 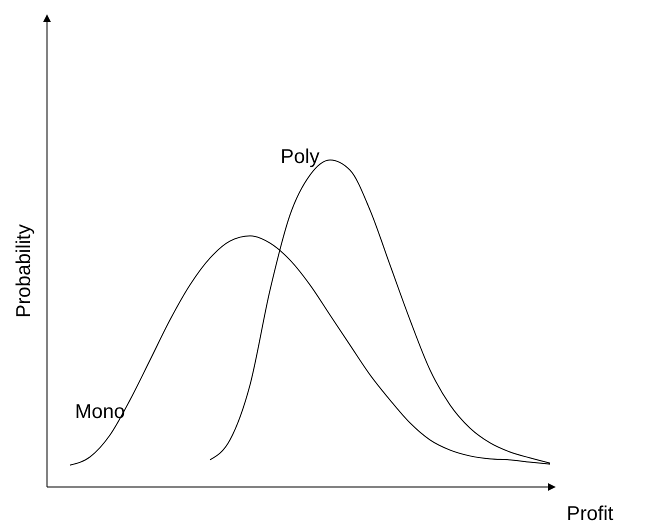 I want to click on x-axis-title: Profit, so click(x=590, y=514).